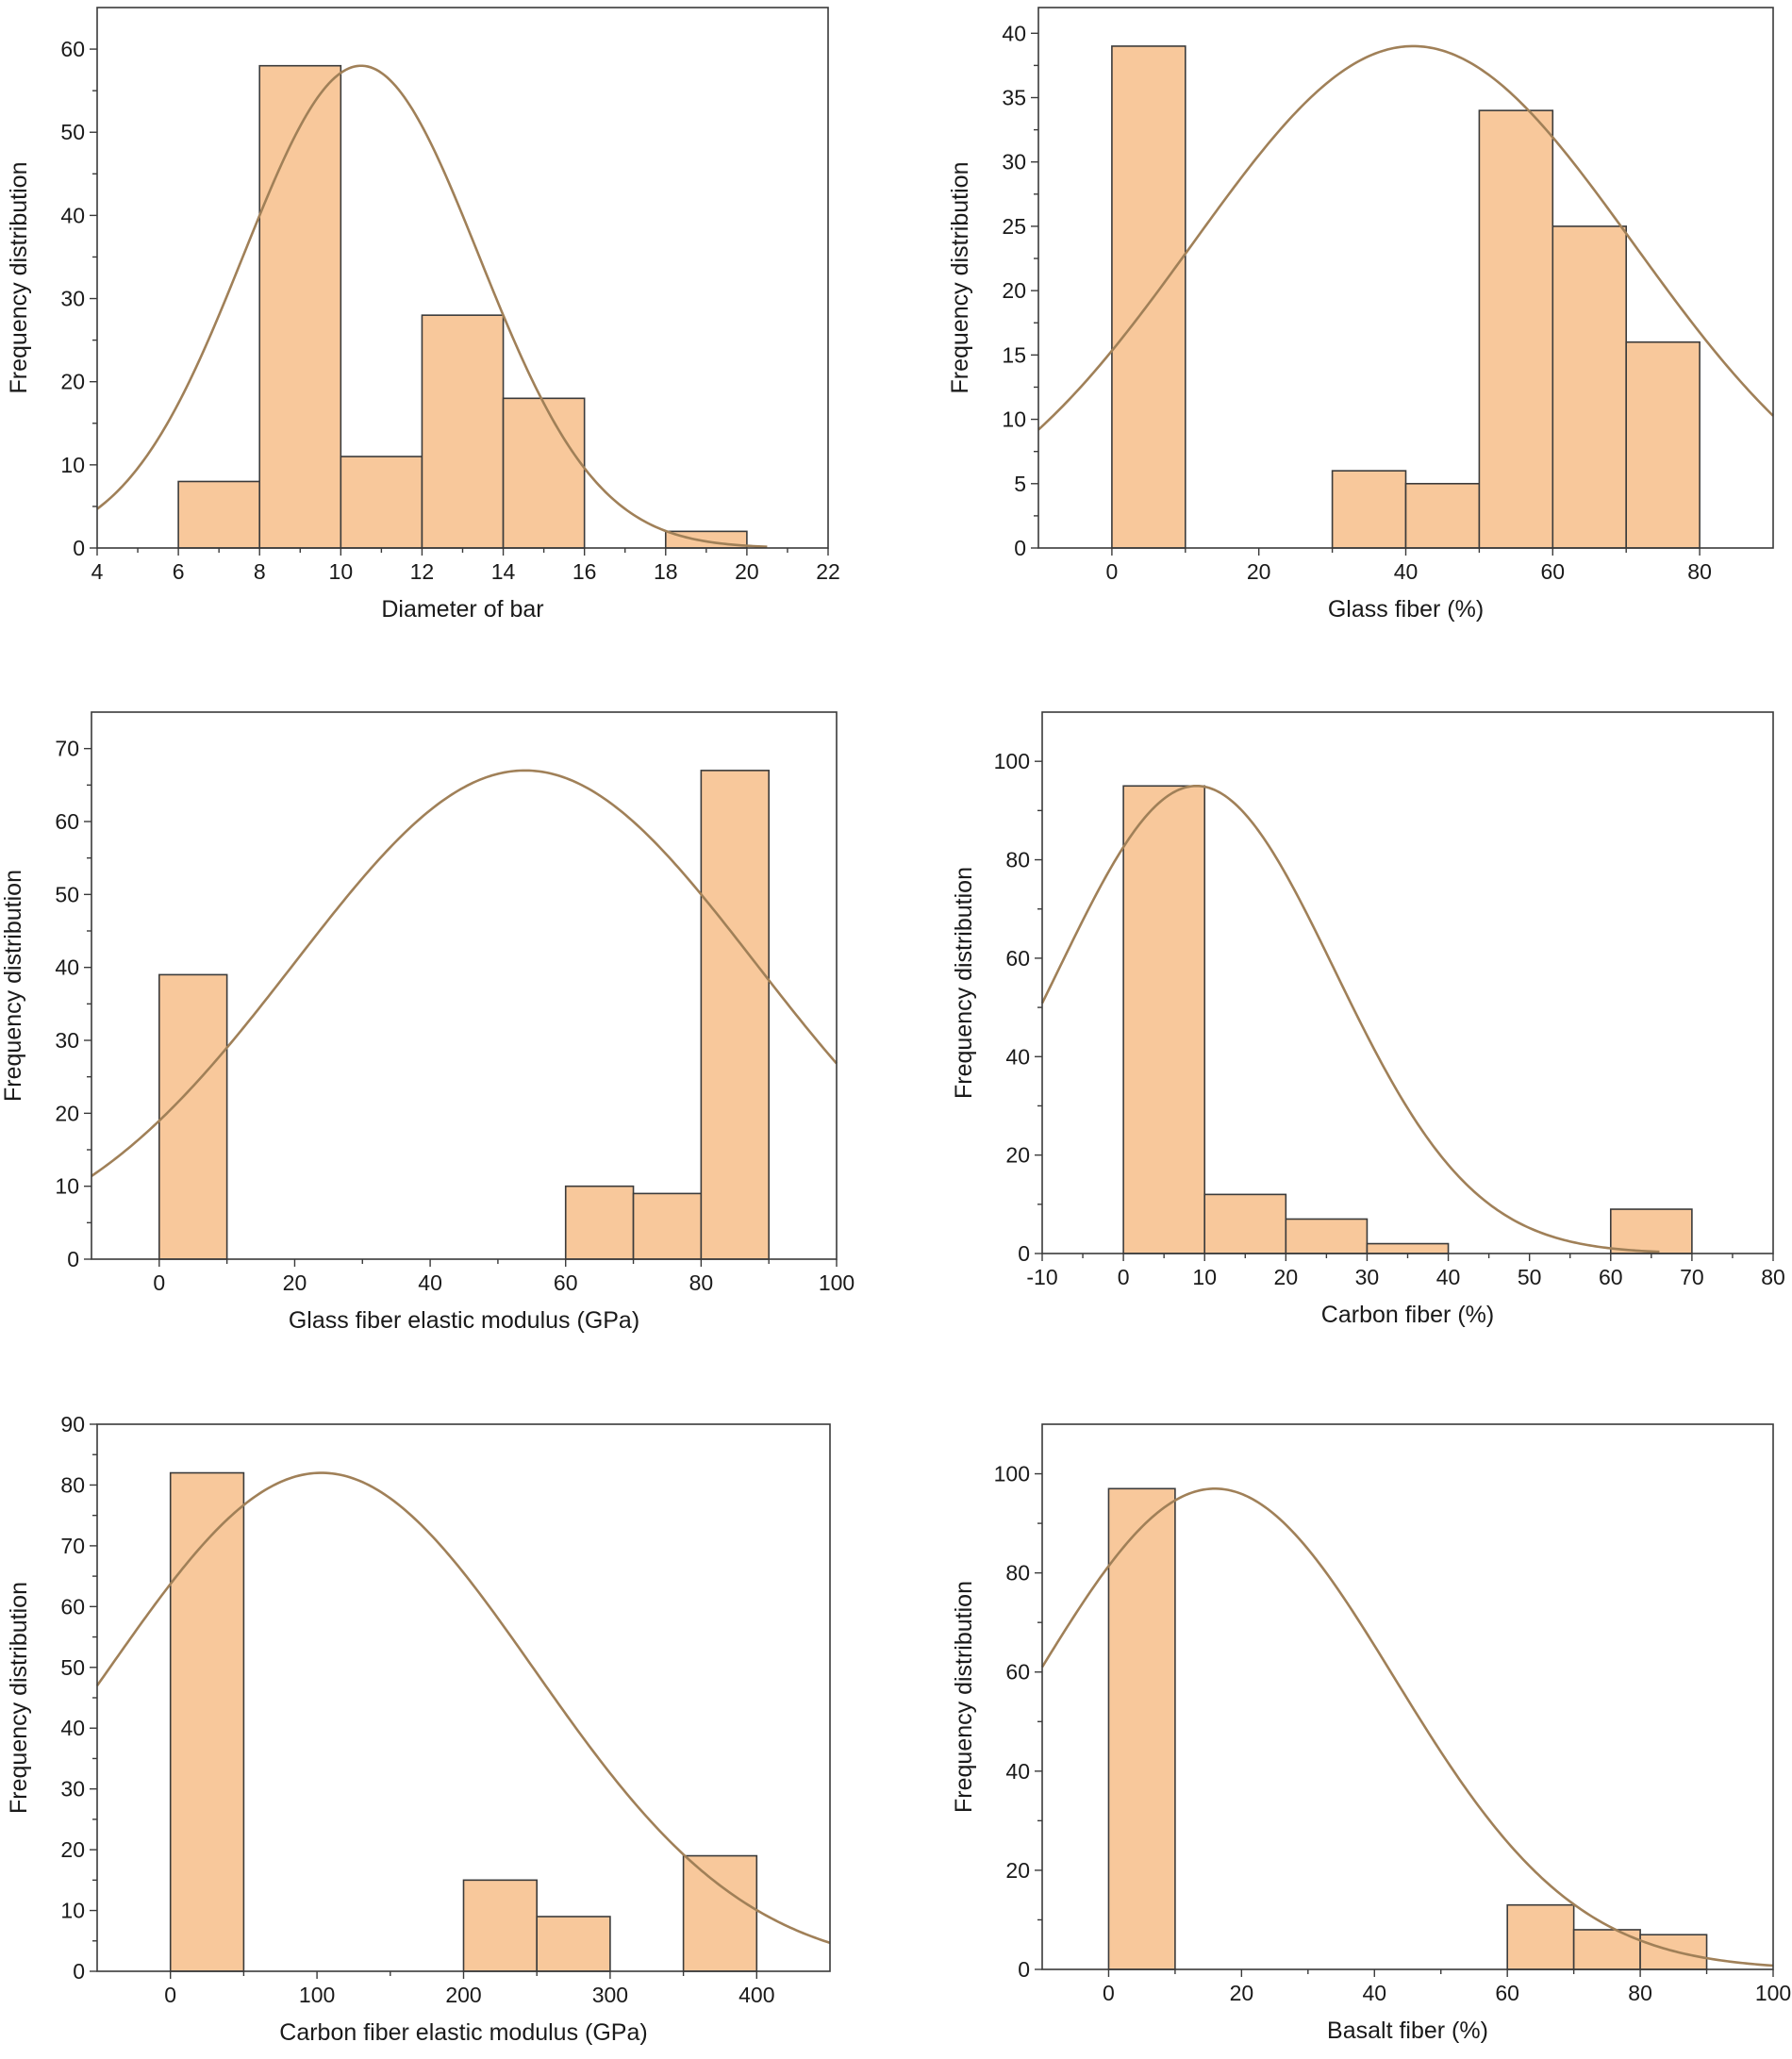 This screenshot has width=1792, height=2059. Describe the element at coordinates (260, 571) in the screenshot. I see `x-tick-label: 8` at that location.